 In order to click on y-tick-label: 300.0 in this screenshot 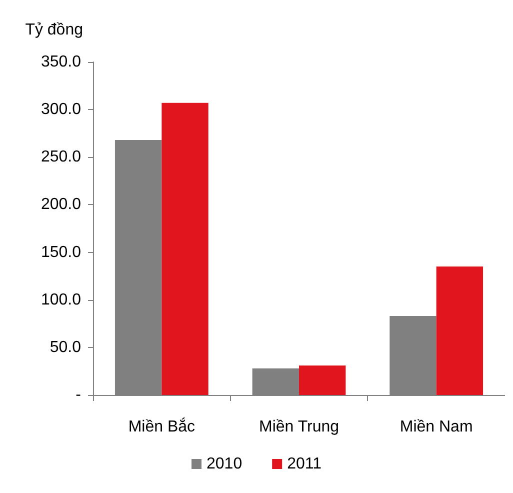, I will do `click(61, 109)`.